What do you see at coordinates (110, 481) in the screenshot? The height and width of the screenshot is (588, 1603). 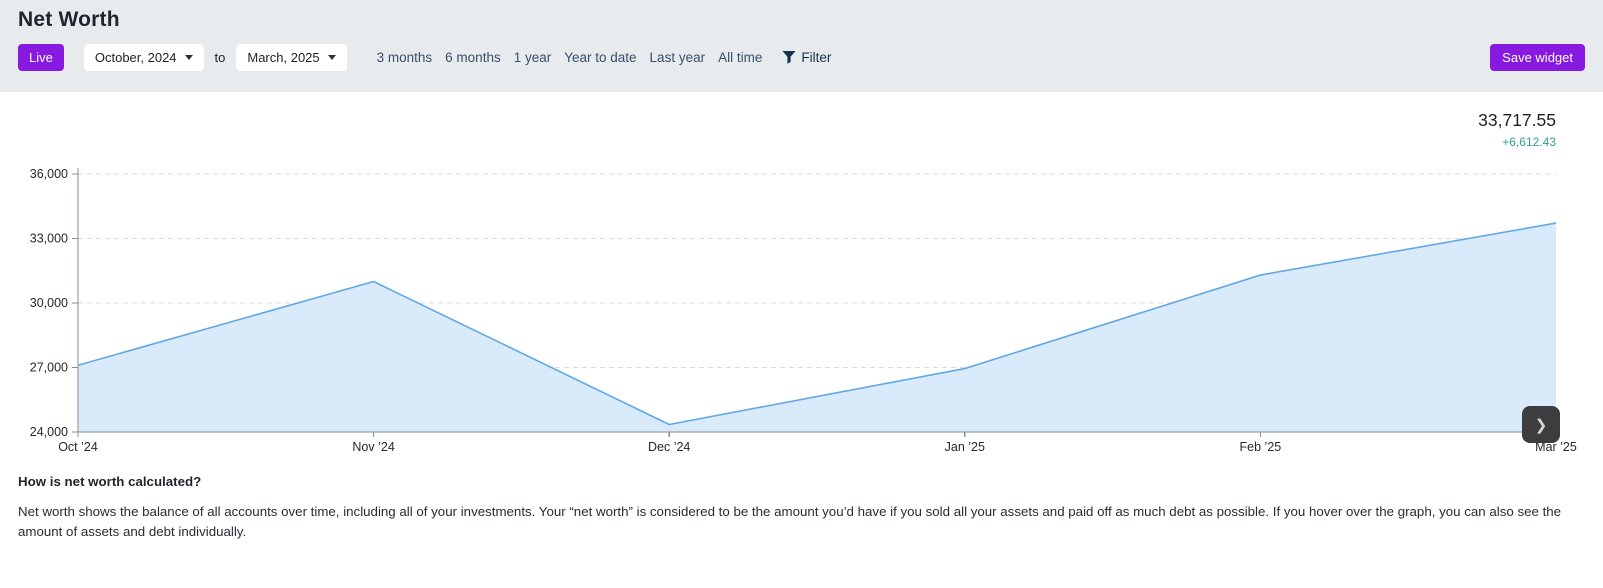 I see `explainer-heading: How is net worth calculated?` at bounding box center [110, 481].